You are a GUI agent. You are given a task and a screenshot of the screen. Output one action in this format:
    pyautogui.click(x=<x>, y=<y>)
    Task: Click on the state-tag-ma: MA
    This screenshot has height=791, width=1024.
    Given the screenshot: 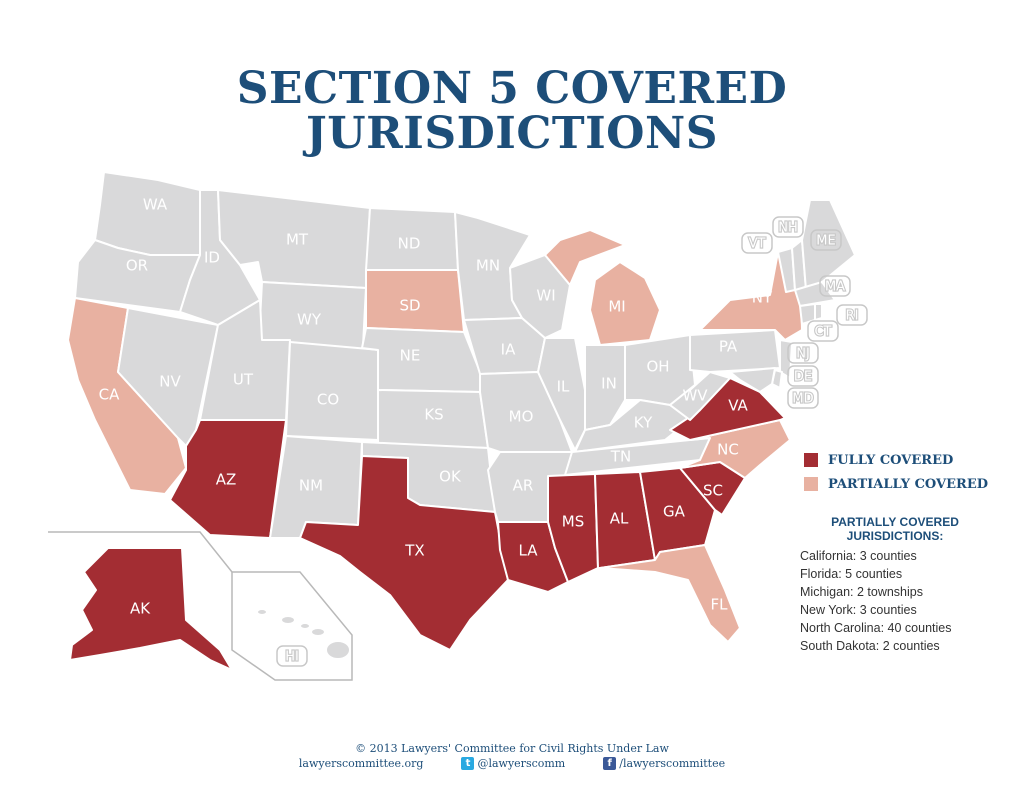 What is the action you would take?
    pyautogui.click(x=835, y=286)
    